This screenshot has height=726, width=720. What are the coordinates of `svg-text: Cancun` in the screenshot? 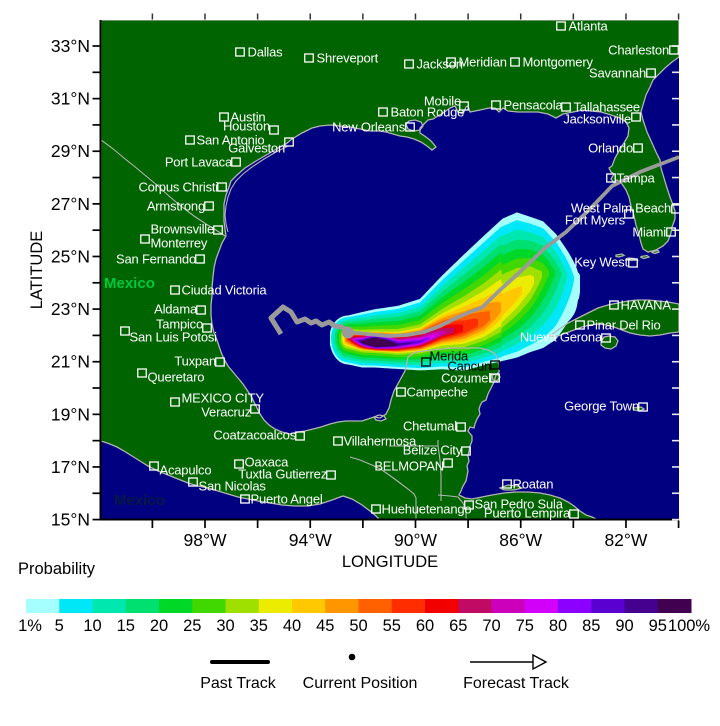 It's located at (469, 366).